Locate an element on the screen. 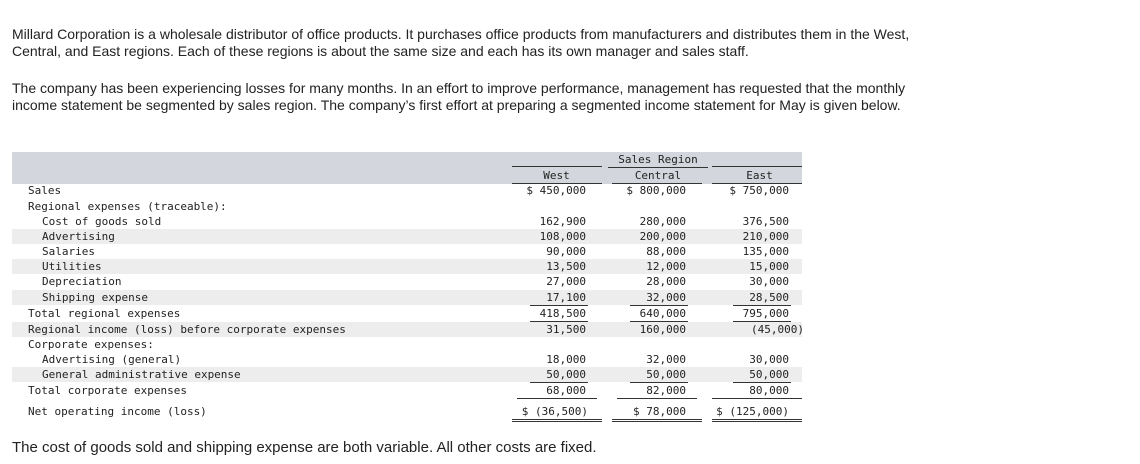 The height and width of the screenshot is (464, 1140). header-row-columns: West Central East is located at coordinates (407, 175).